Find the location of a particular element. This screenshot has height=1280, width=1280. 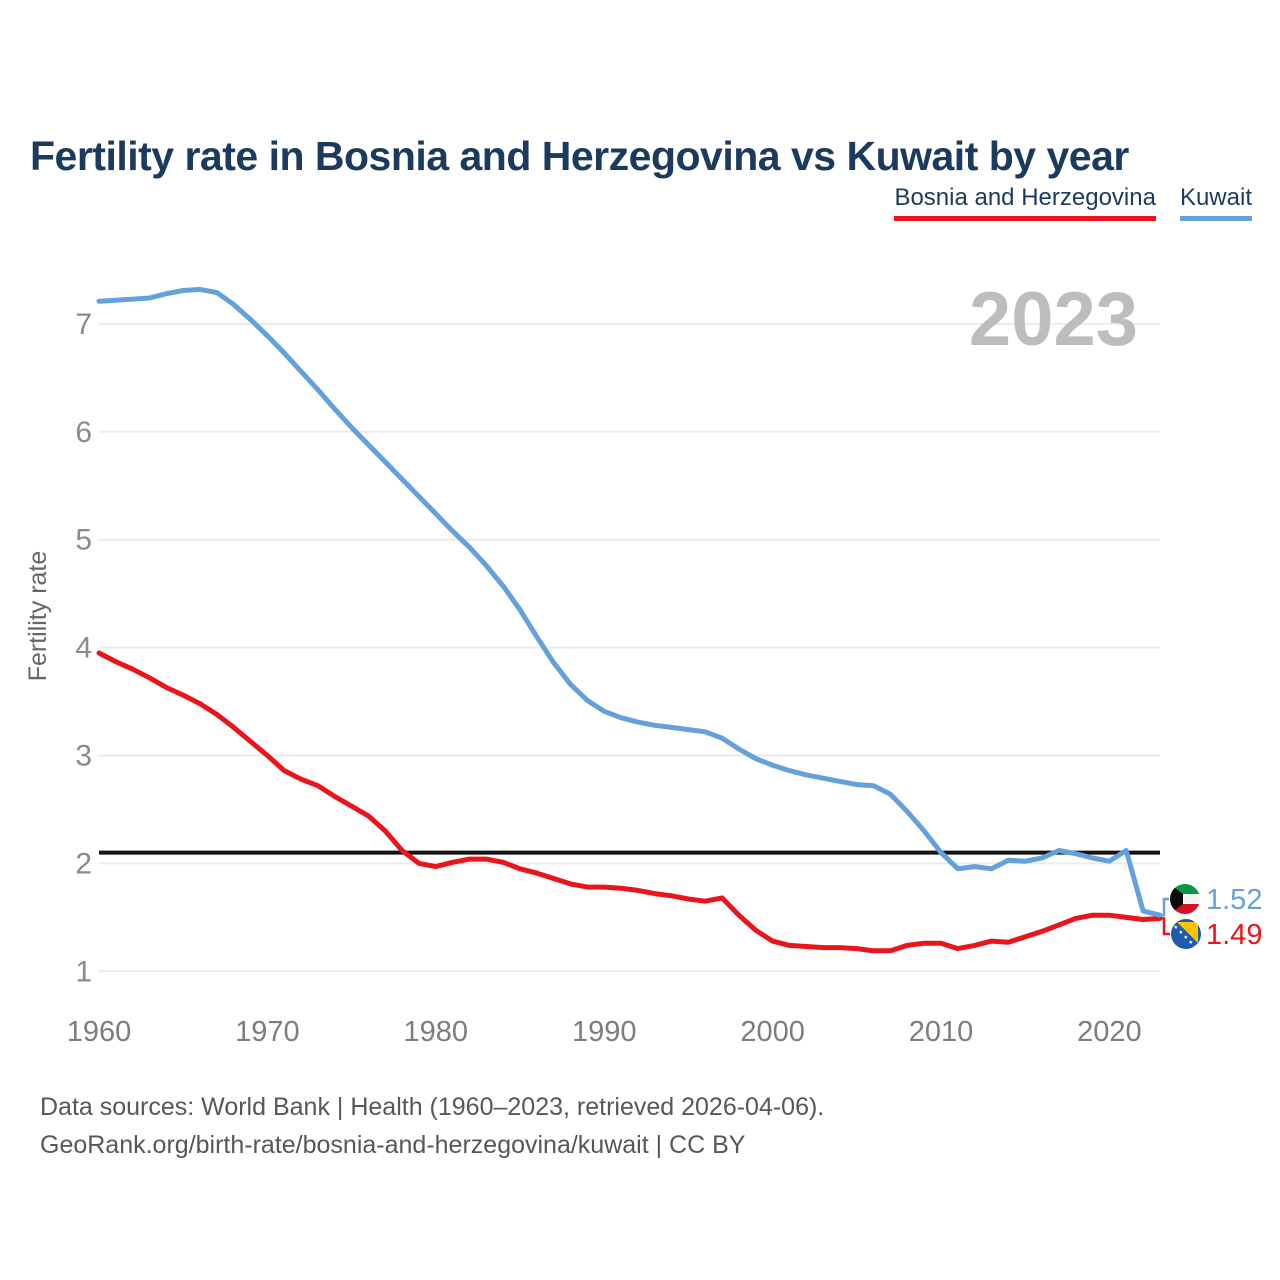

y-tick-label: 5 is located at coordinates (83, 540).